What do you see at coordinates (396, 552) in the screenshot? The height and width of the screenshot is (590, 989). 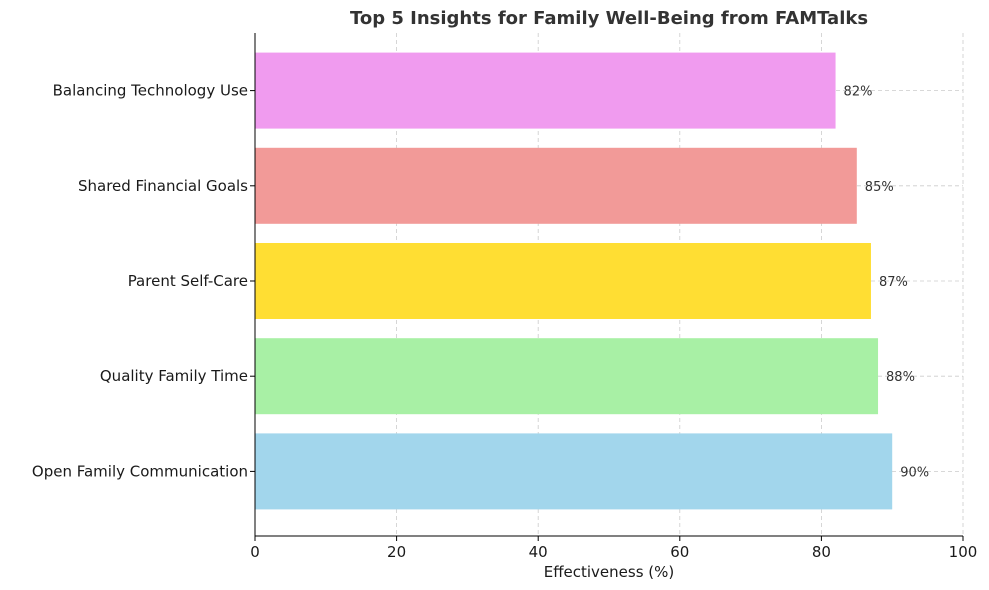 I see `x-tick-label: 20` at bounding box center [396, 552].